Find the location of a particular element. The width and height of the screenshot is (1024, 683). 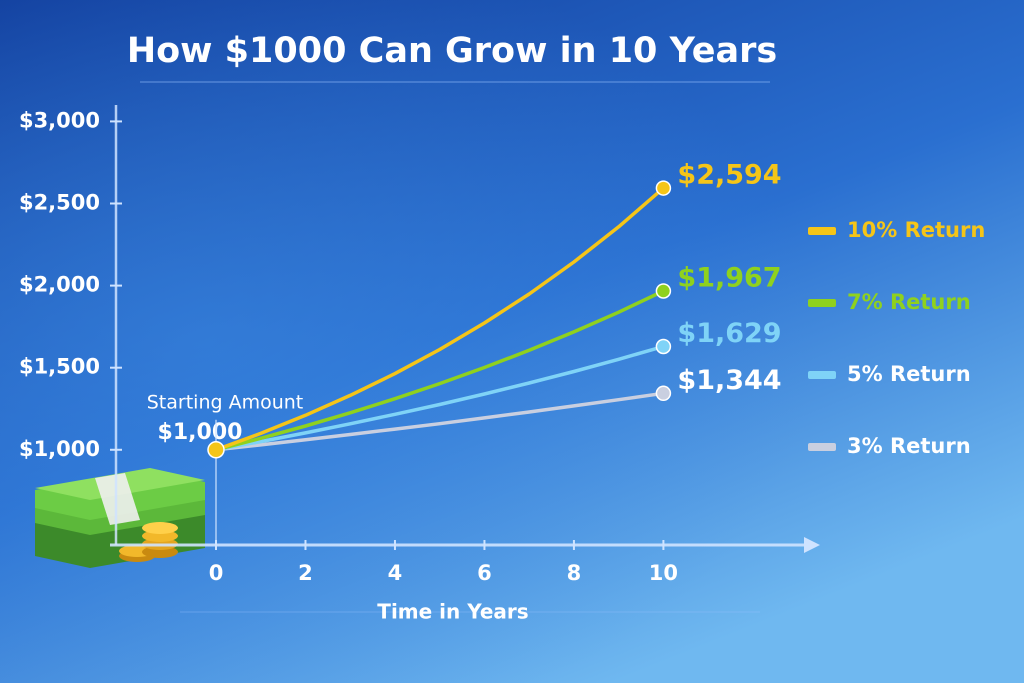

x-axis-label: Time in Years is located at coordinates (452, 612).